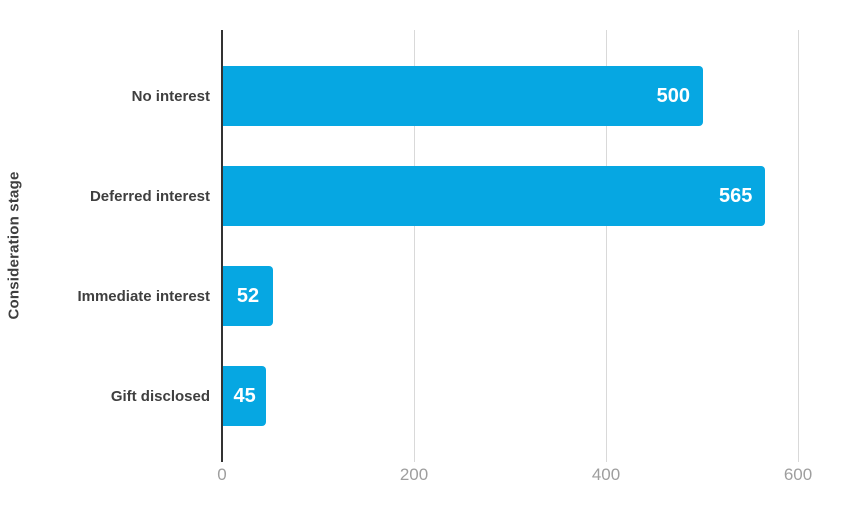 Image resolution: width=859 pixels, height=511 pixels. Describe the element at coordinates (798, 474) in the screenshot. I see `x-tick-label-600: 600` at that location.